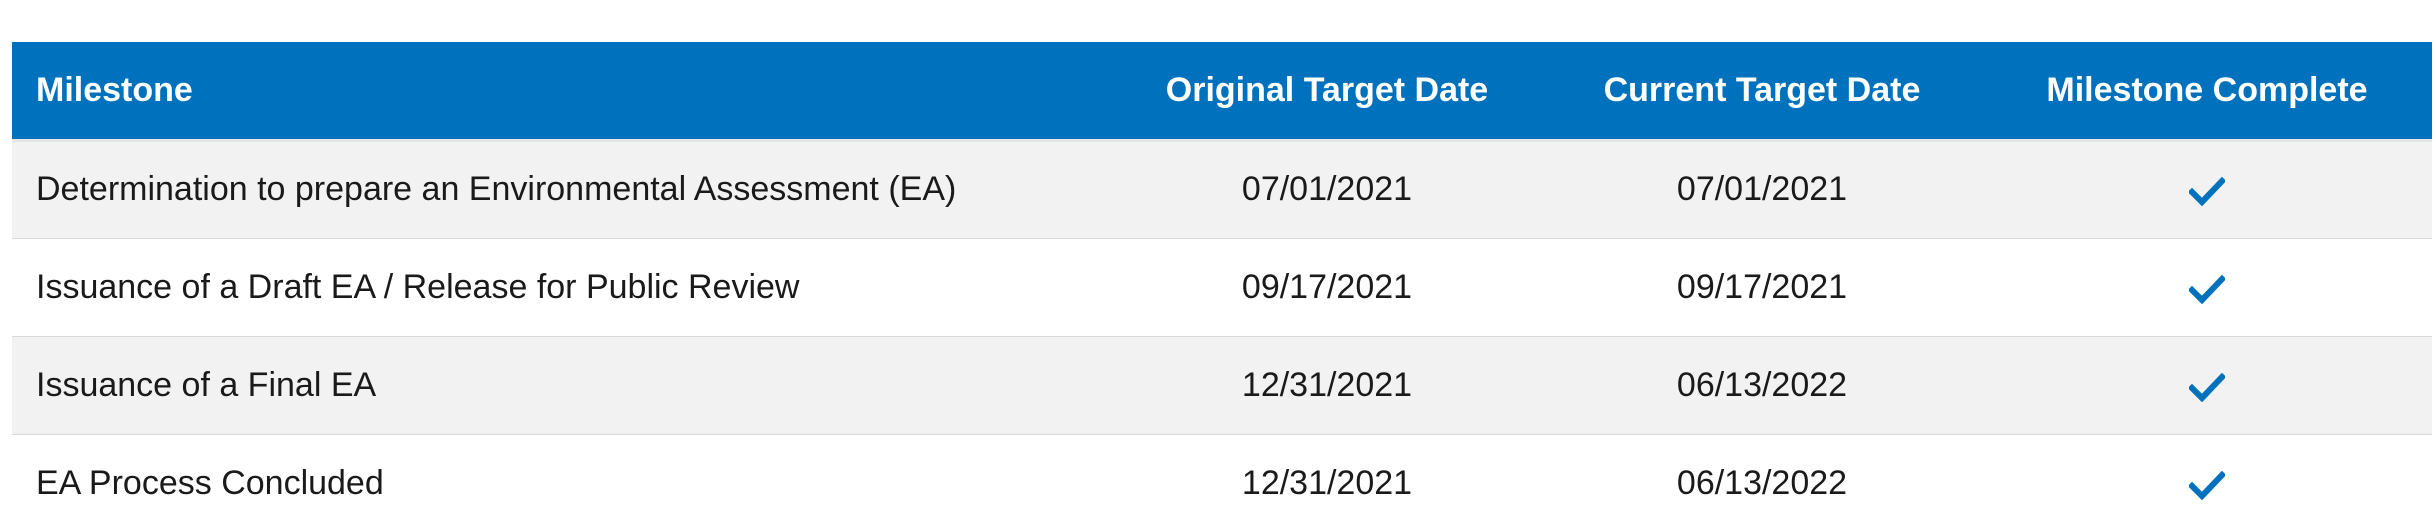 This screenshot has height=532, width=2436. I want to click on header-milestone-complete: Milestone Complete, so click(2207, 89).